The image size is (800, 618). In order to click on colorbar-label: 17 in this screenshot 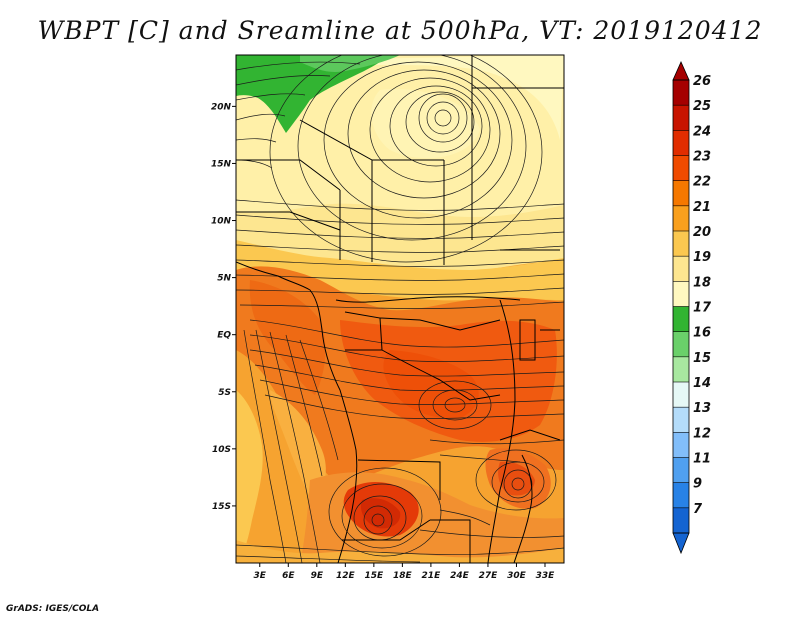, I will do `click(702, 308)`.